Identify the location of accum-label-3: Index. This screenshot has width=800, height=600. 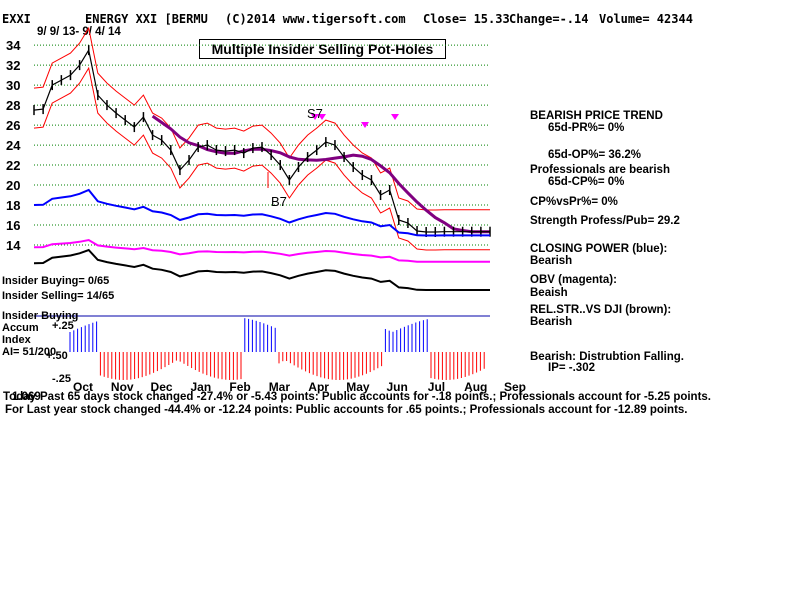
(16, 340).